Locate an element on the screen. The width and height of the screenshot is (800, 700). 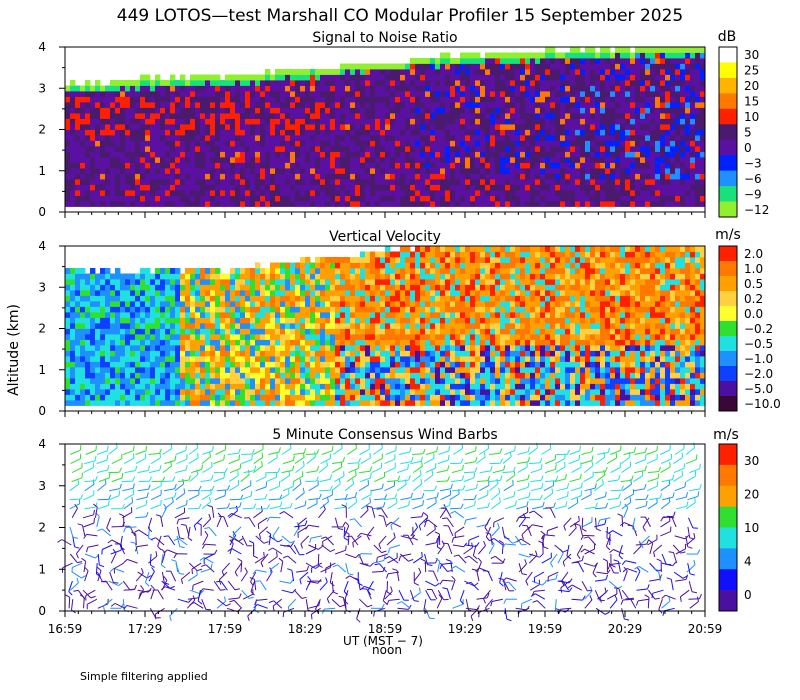
colorbar-label: 0 is located at coordinates (748, 148).